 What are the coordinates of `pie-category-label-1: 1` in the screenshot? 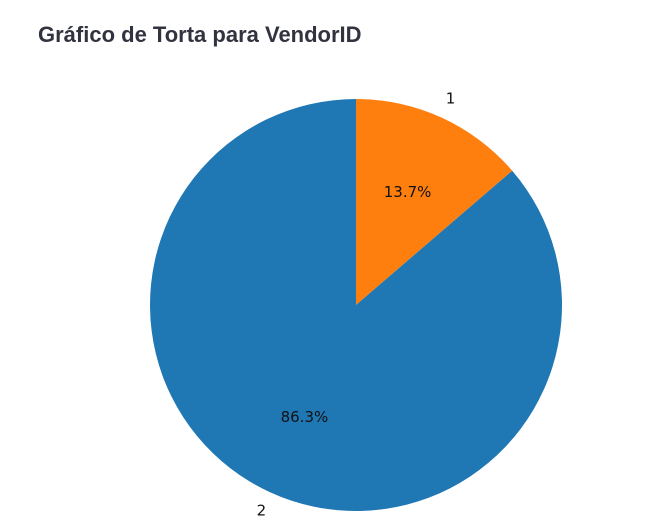 It's located at (451, 99).